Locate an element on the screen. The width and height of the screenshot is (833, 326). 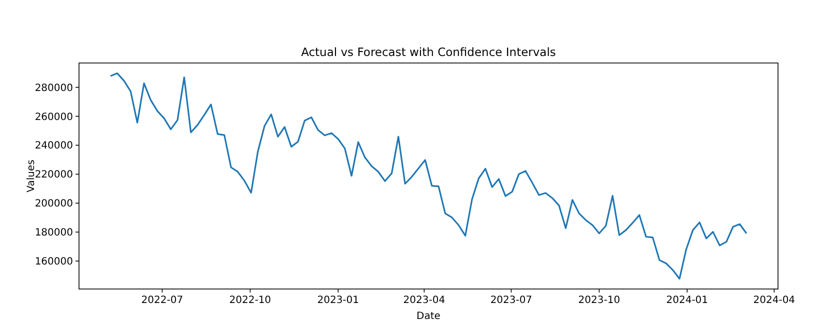
x-tick-label: 2023-01 is located at coordinates (338, 300).